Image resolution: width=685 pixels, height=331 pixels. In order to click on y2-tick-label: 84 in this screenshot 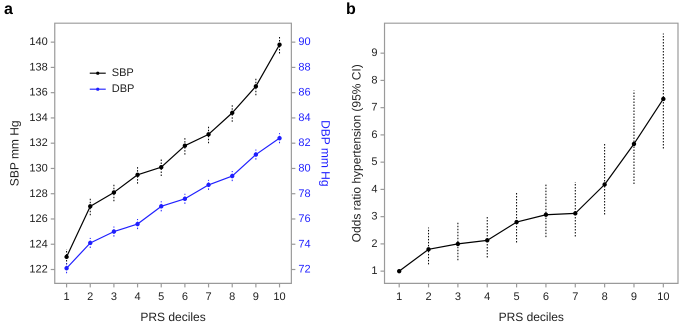, I will do `click(304, 118)`.